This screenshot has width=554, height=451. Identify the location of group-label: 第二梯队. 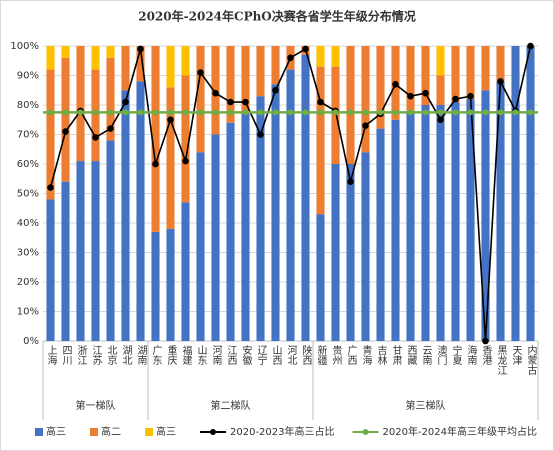
(231, 405).